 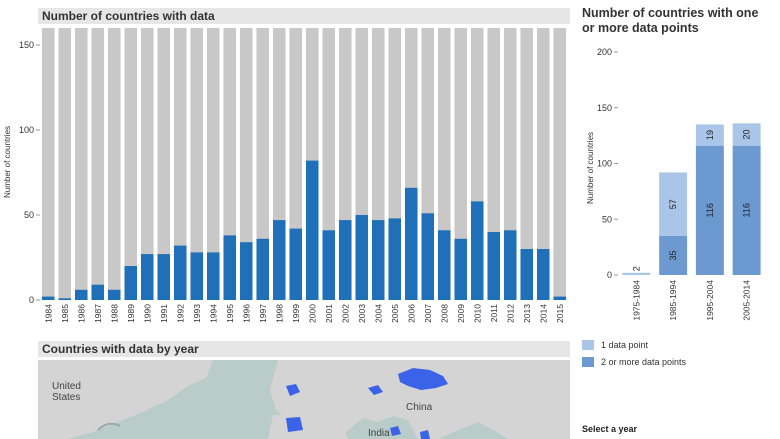 I want to click on main-x-tick-label: 2014, so click(x=543, y=313).